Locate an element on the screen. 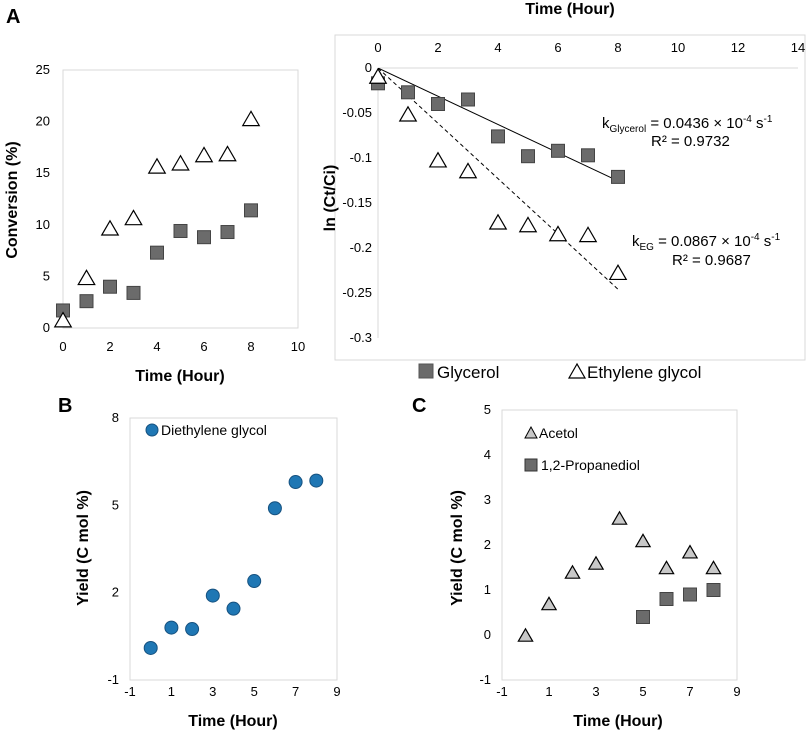 The width and height of the screenshot is (809, 735). legend-glycerol-label: Glycerol is located at coordinates (468, 372).